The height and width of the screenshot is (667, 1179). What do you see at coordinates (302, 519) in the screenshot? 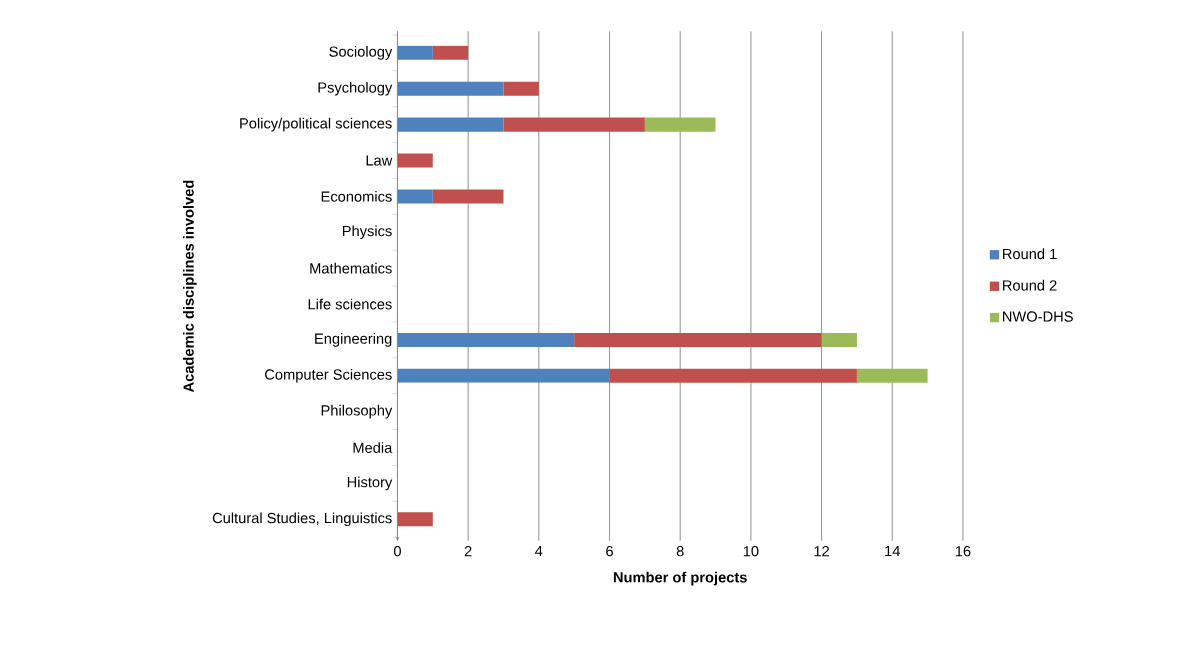
I see `y-tick-label: Cultural Studies, Linguistics` at bounding box center [302, 519].